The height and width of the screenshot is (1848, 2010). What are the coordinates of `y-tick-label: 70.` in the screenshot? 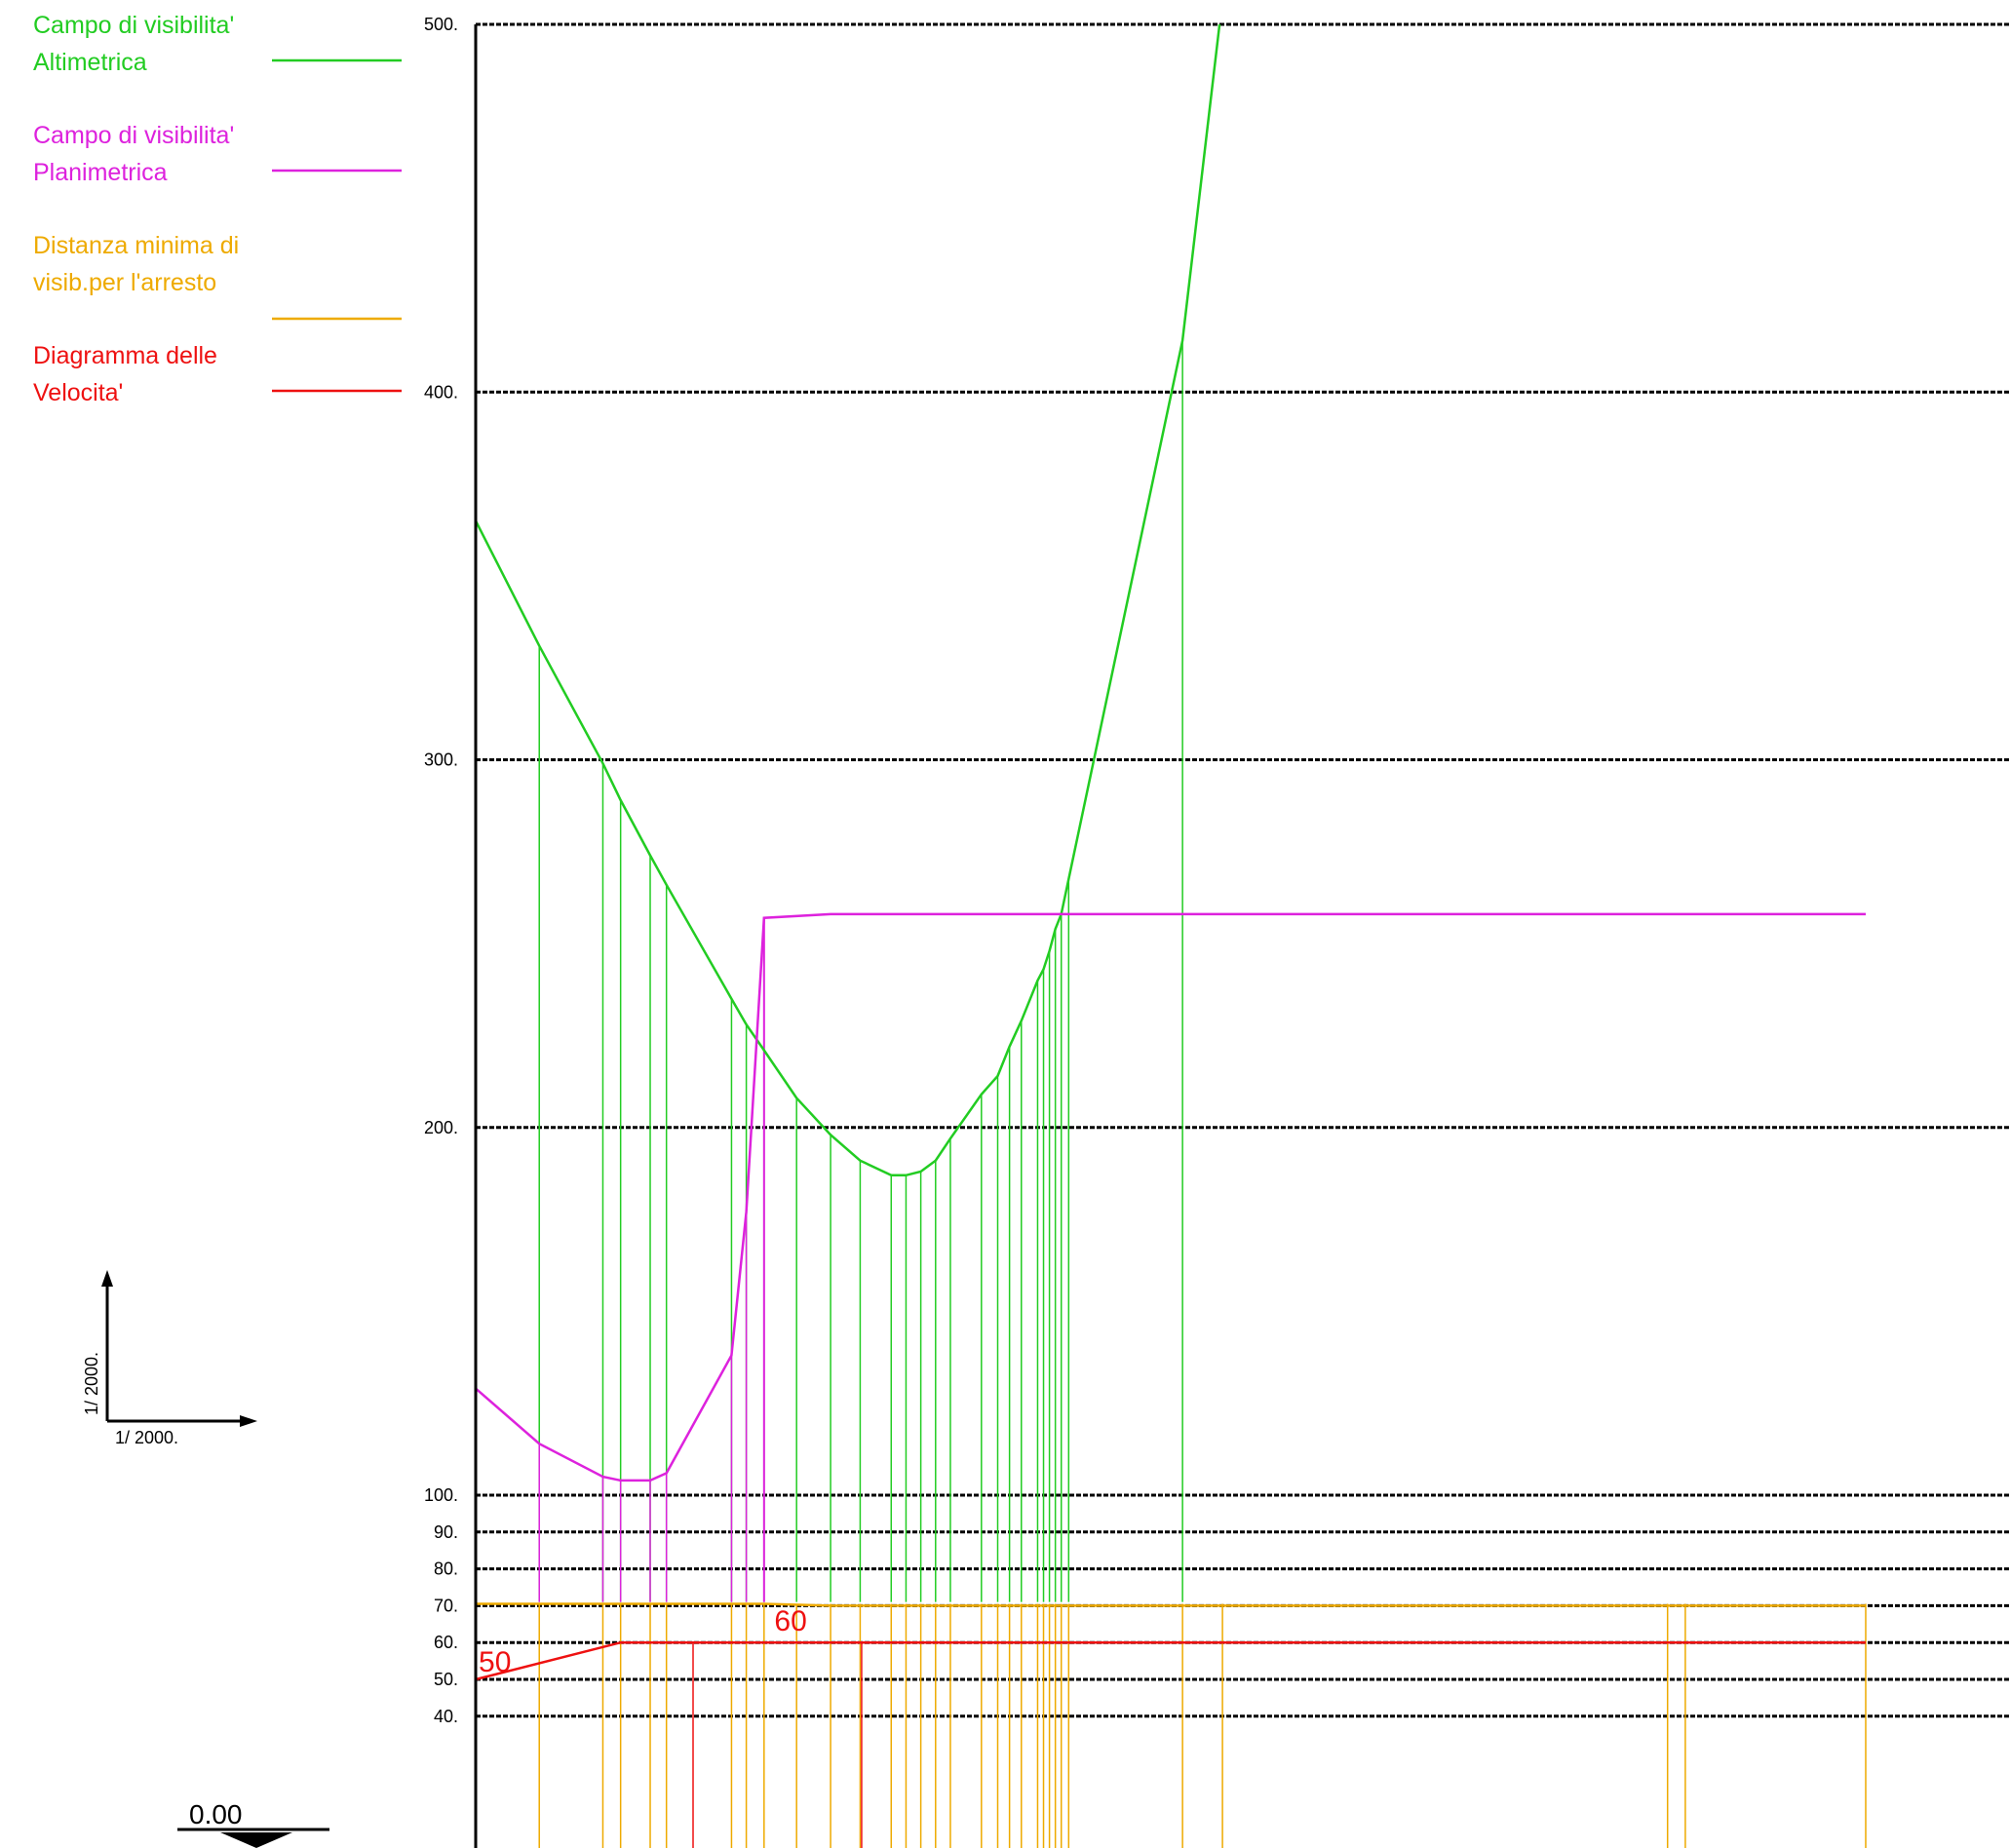 It's located at (446, 1605).